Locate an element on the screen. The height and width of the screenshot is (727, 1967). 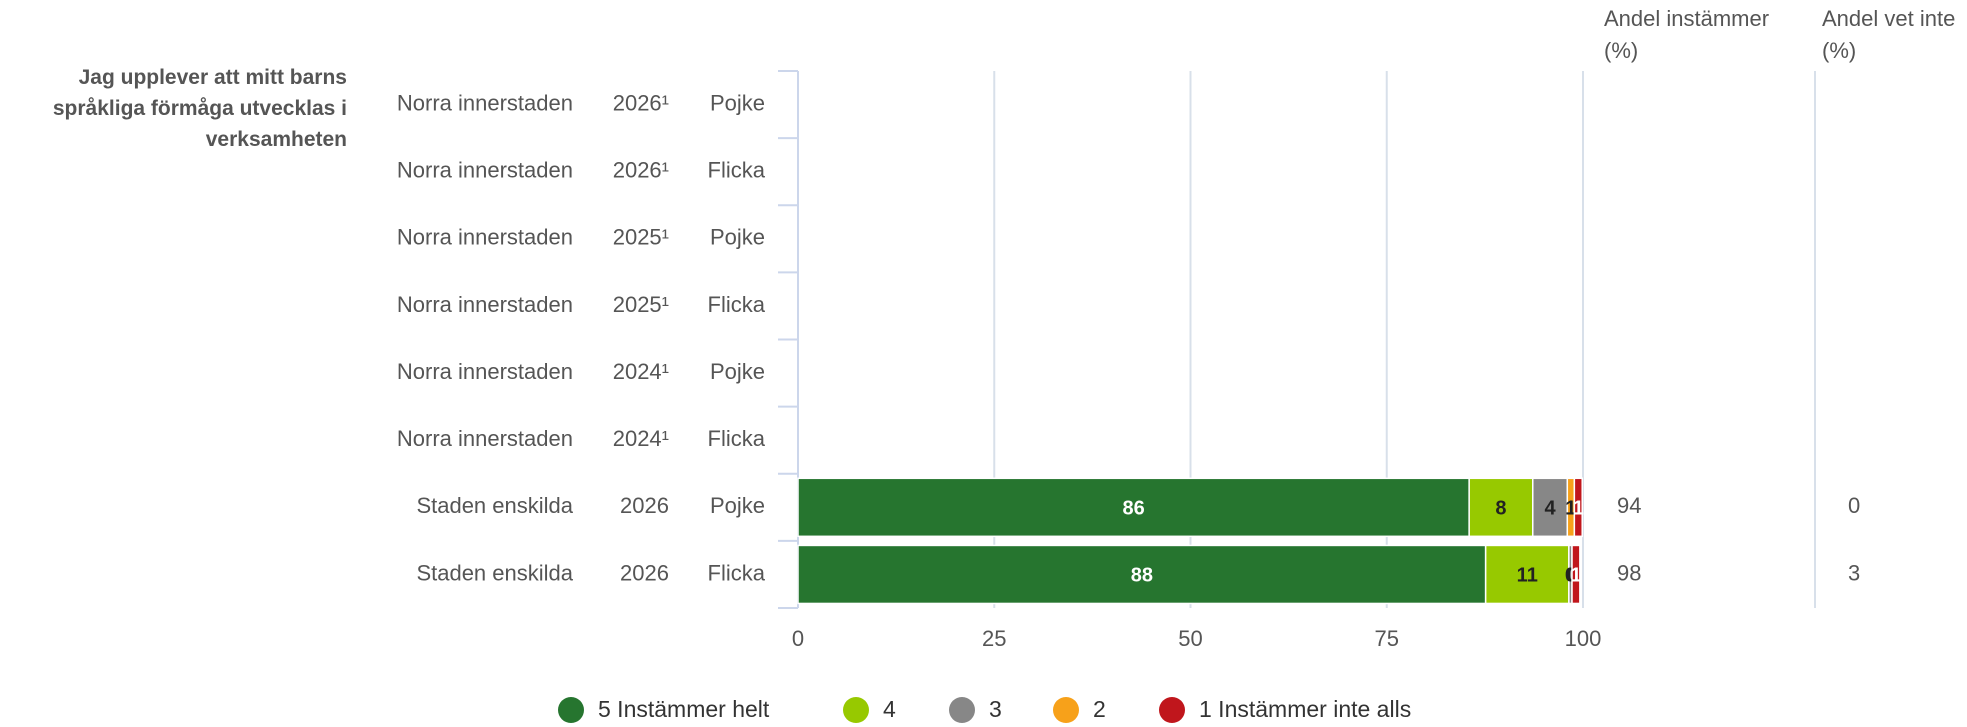
column-value: 94 is located at coordinates (1629, 505).